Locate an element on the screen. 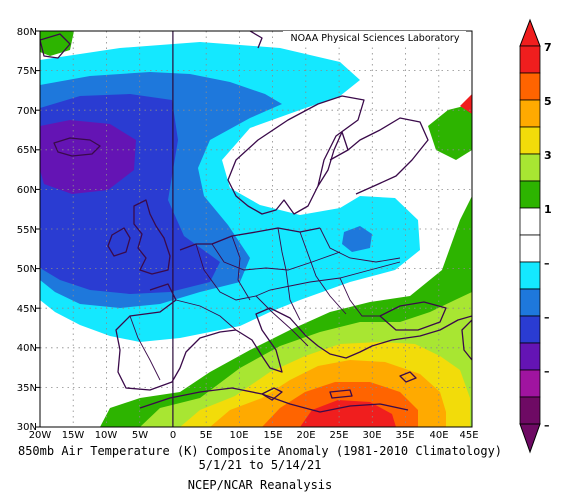  lat-label: 65N is located at coordinates (27, 150).